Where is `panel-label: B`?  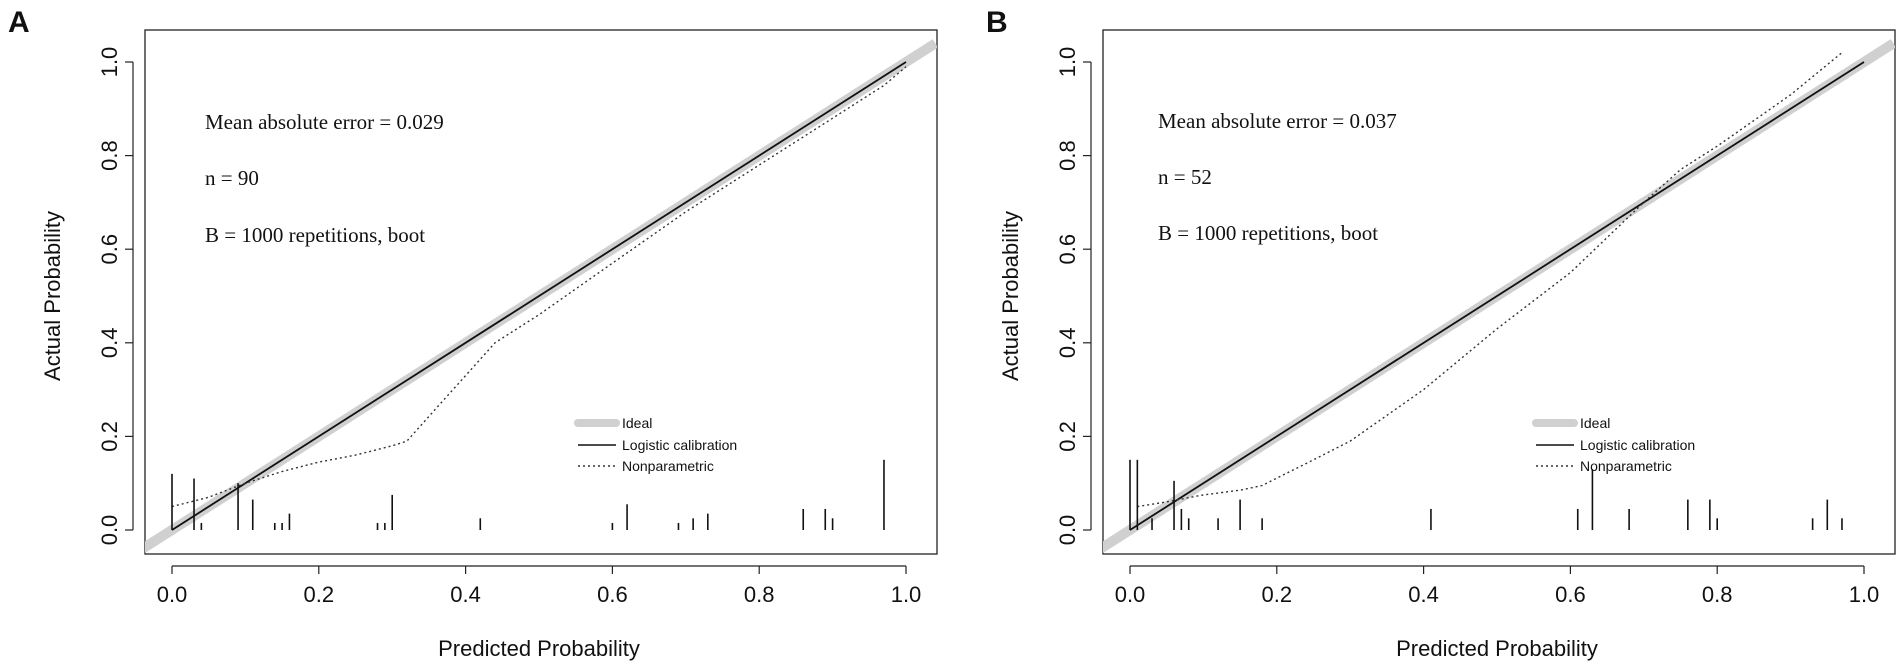
panel-label: B is located at coordinates (997, 22).